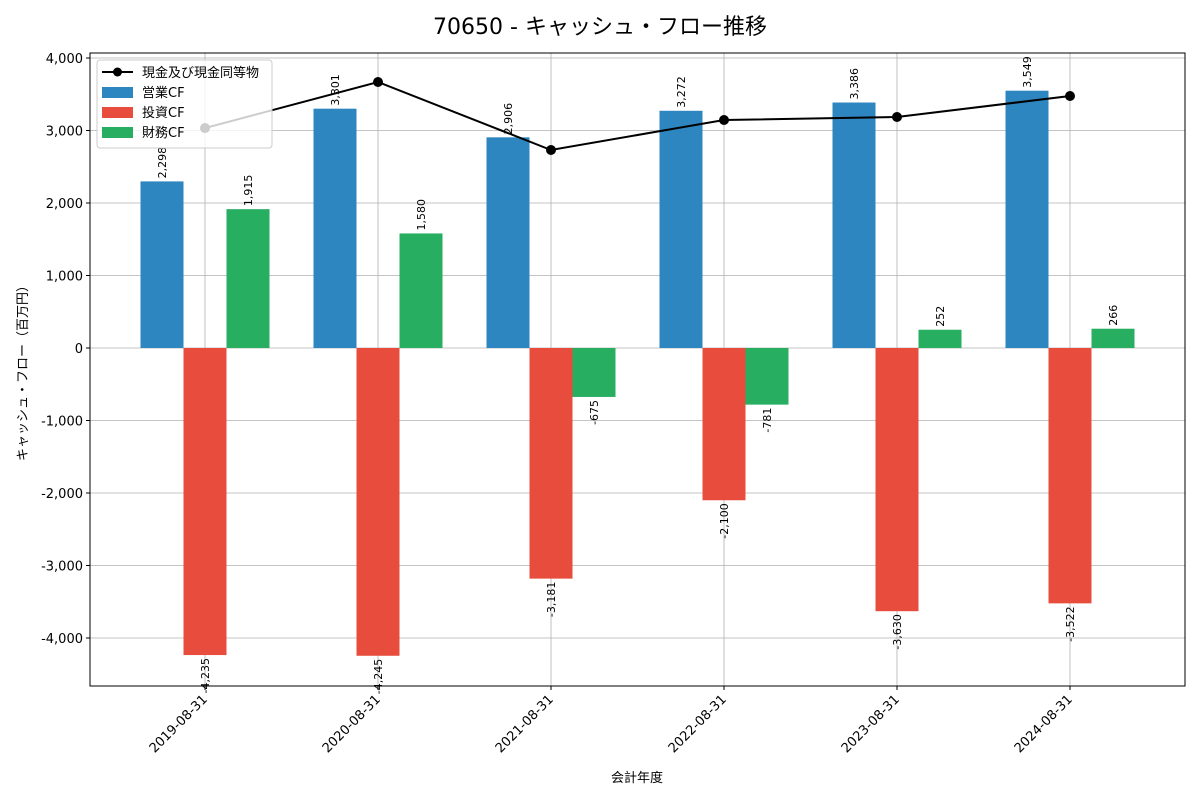 The image size is (1200, 804). What do you see at coordinates (163, 113) in the screenshot?
I see `legend-label: 投資CF` at bounding box center [163, 113].